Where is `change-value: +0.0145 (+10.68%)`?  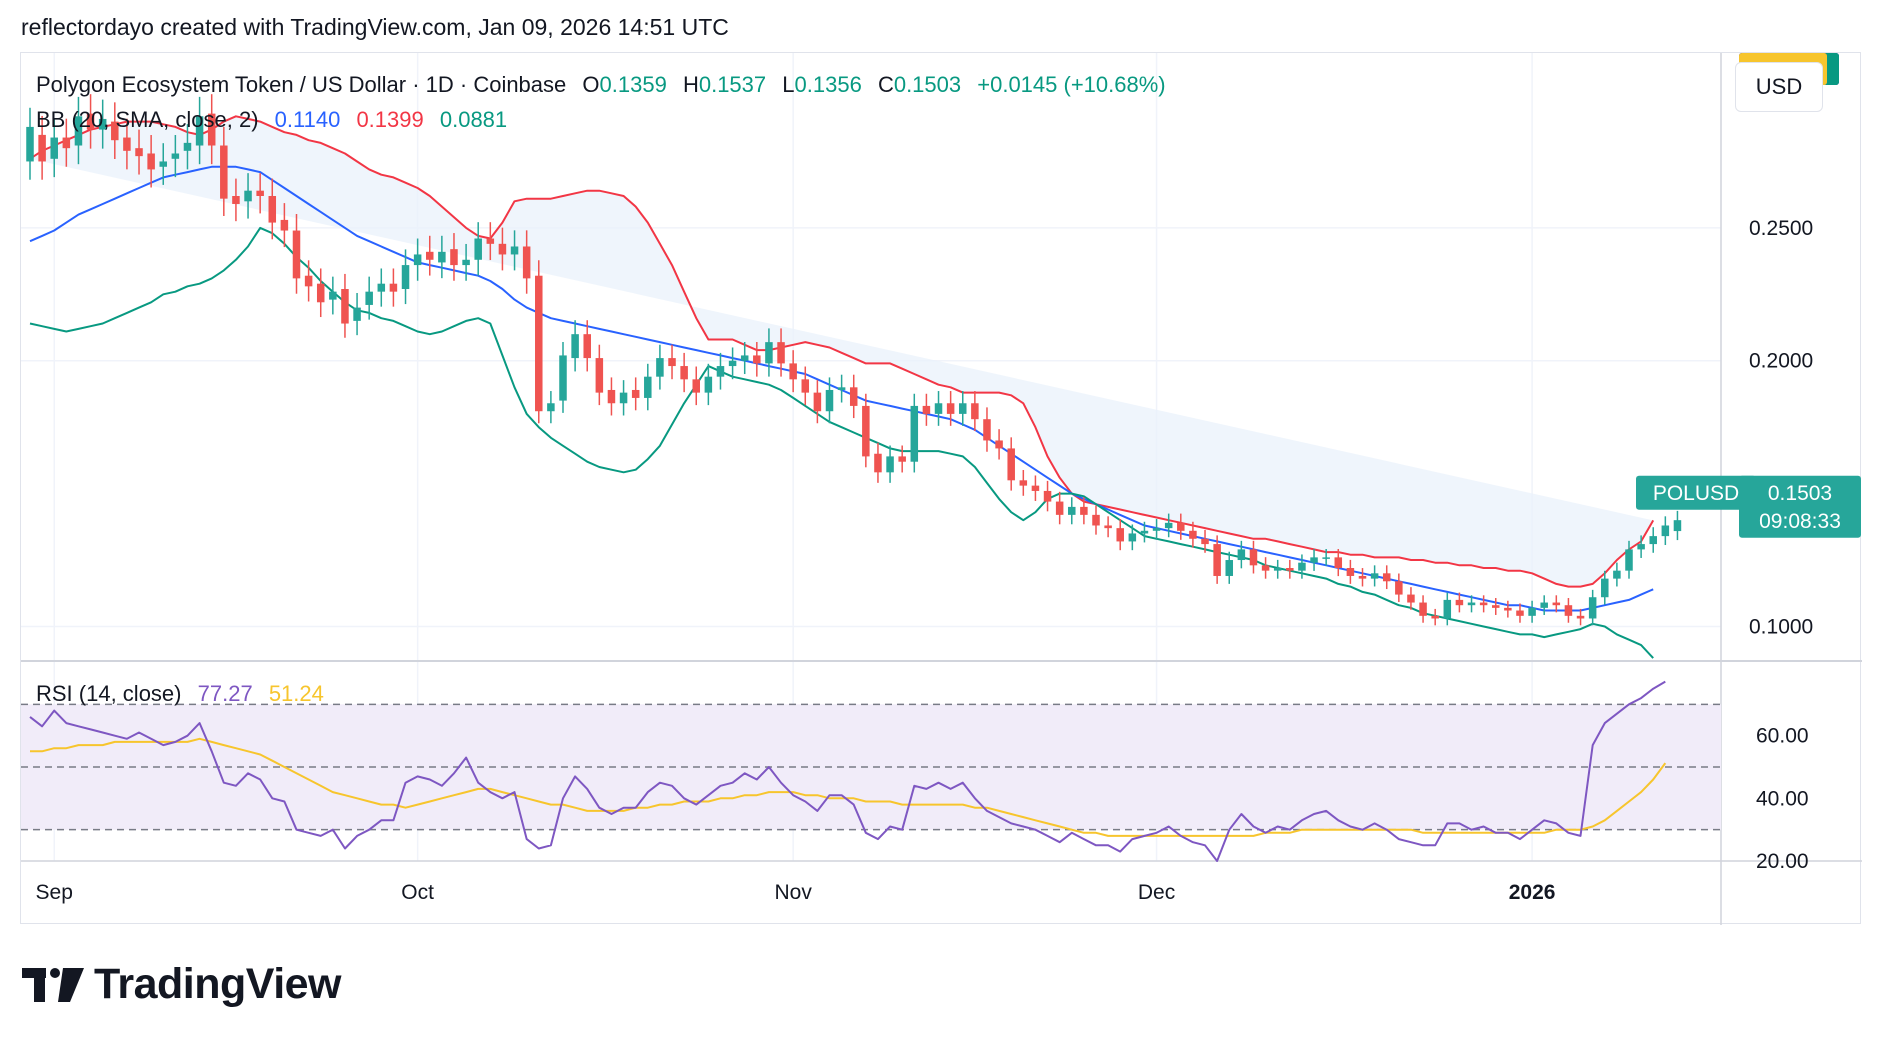 change-value: +0.0145 (+10.68%) is located at coordinates (1071, 84).